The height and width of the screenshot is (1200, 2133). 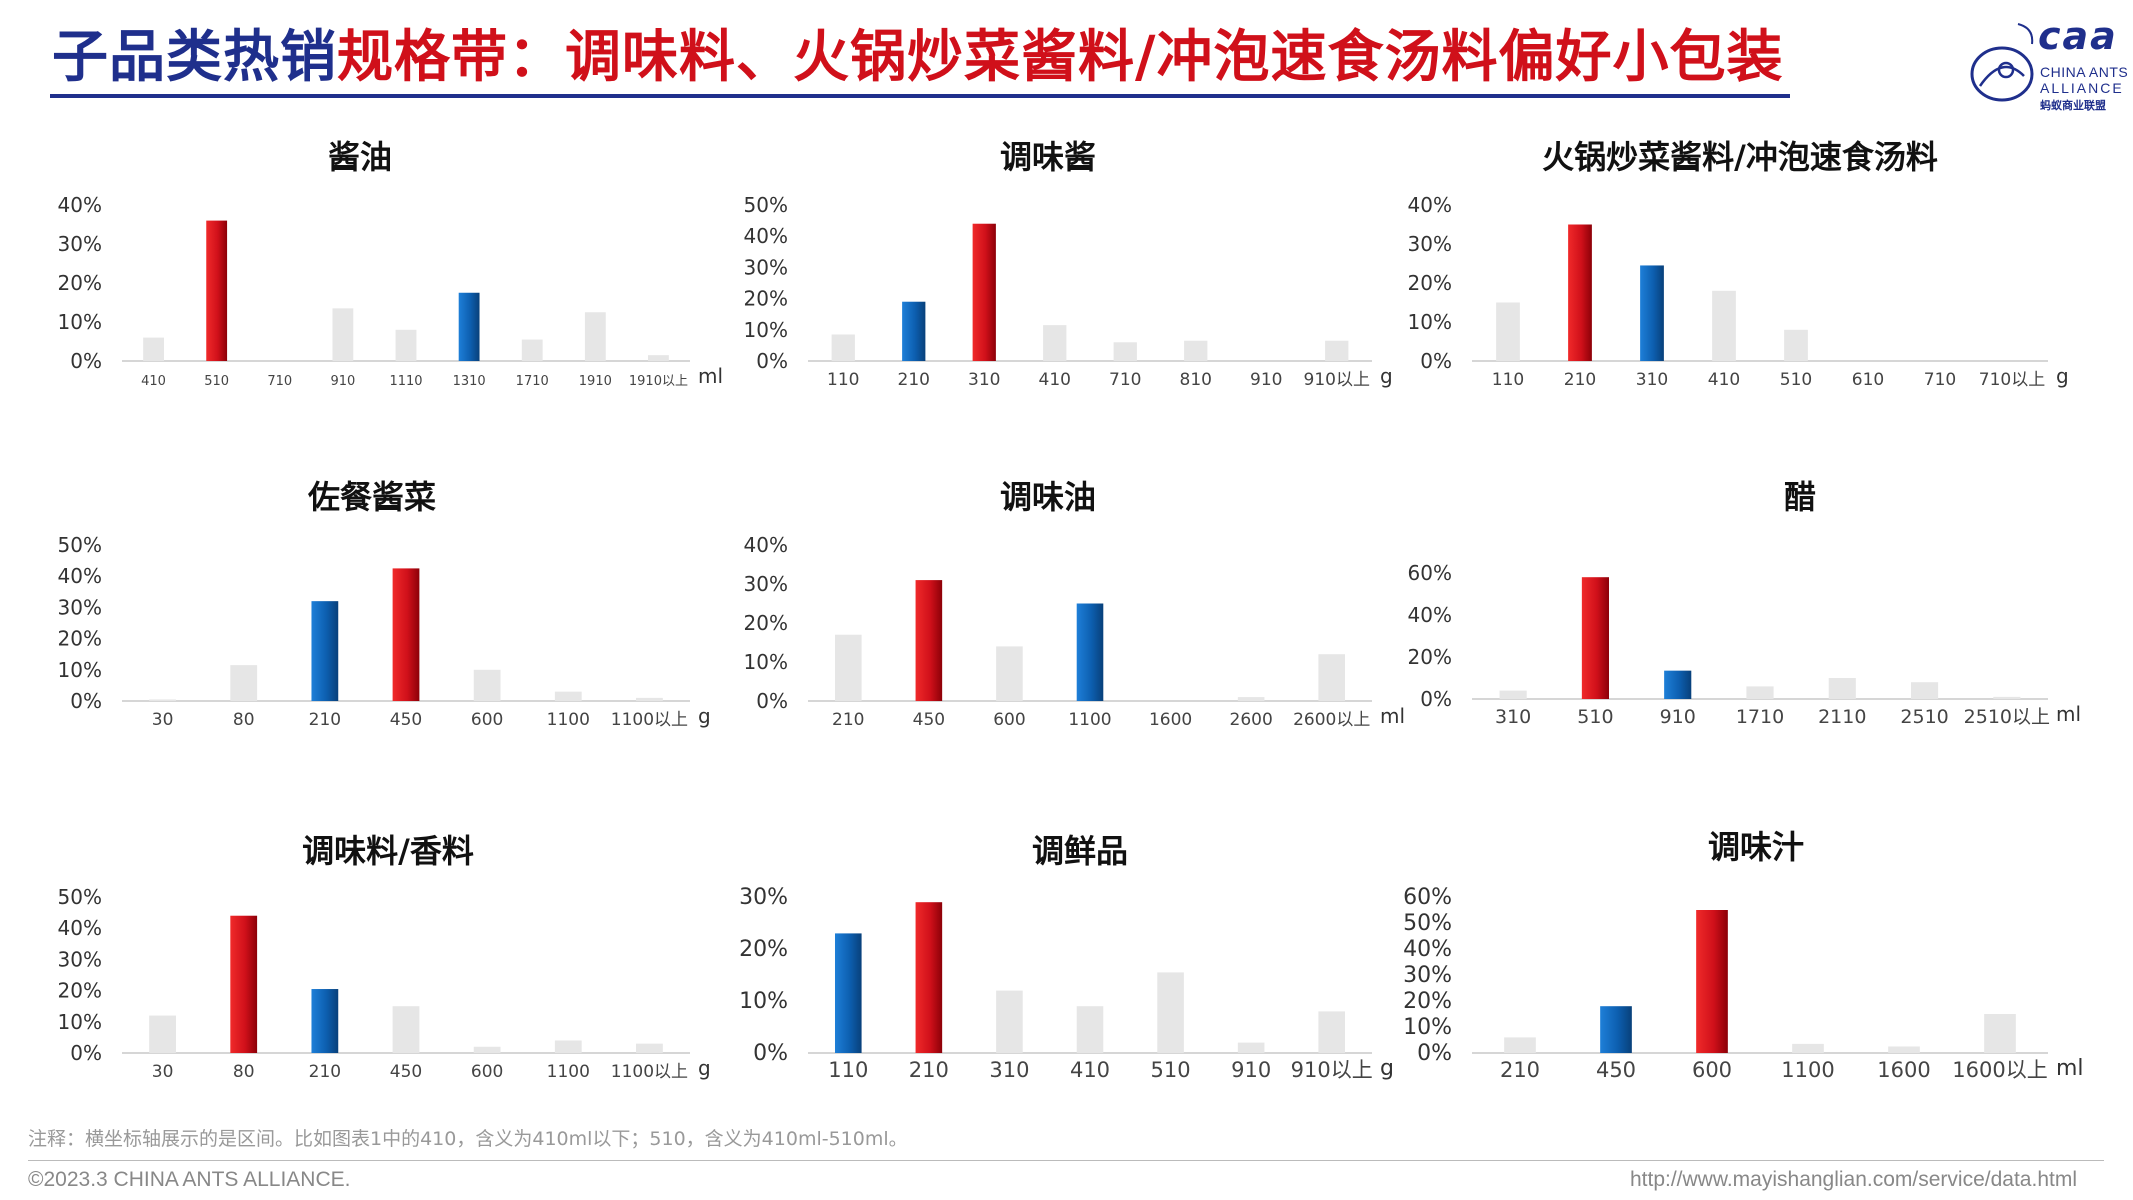 What do you see at coordinates (1125, 380) in the screenshot?
I see `x-tick-label: 710` at bounding box center [1125, 380].